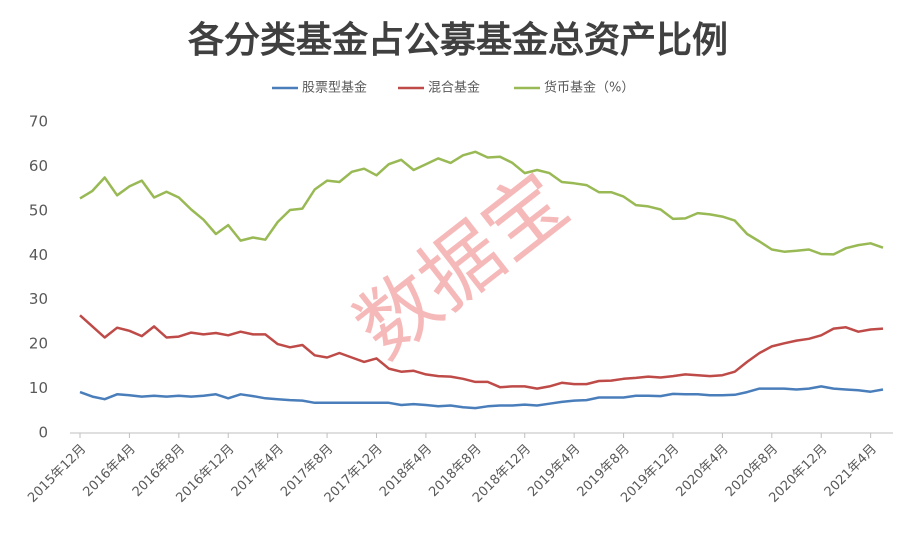 Image resolution: width=915 pixels, height=536 pixels. What do you see at coordinates (454, 88) in the screenshot?
I see `legend-label: 混合基金` at bounding box center [454, 88].